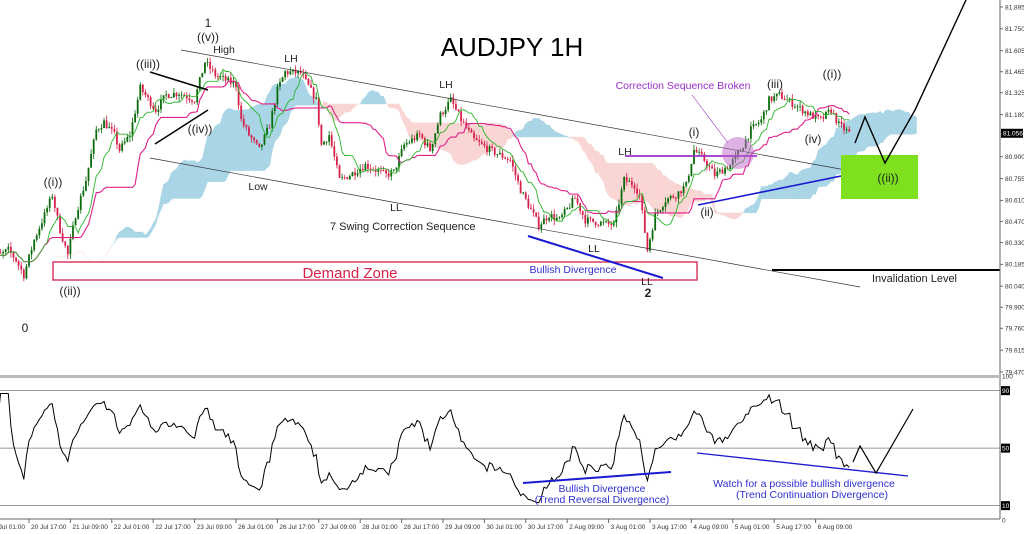  Describe the element at coordinates (813, 139) in the screenshot. I see `sub-iv-label: (iv)` at that location.